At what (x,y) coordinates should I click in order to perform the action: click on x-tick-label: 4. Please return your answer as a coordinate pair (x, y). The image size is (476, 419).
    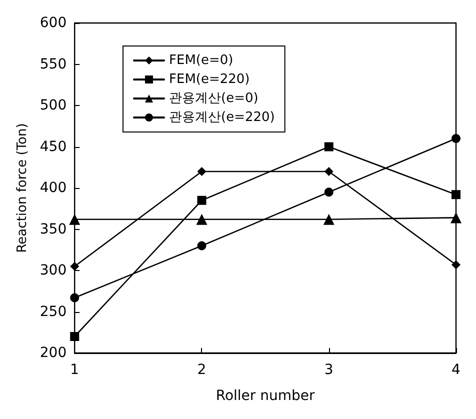
    Looking at the image, I should click on (456, 370).